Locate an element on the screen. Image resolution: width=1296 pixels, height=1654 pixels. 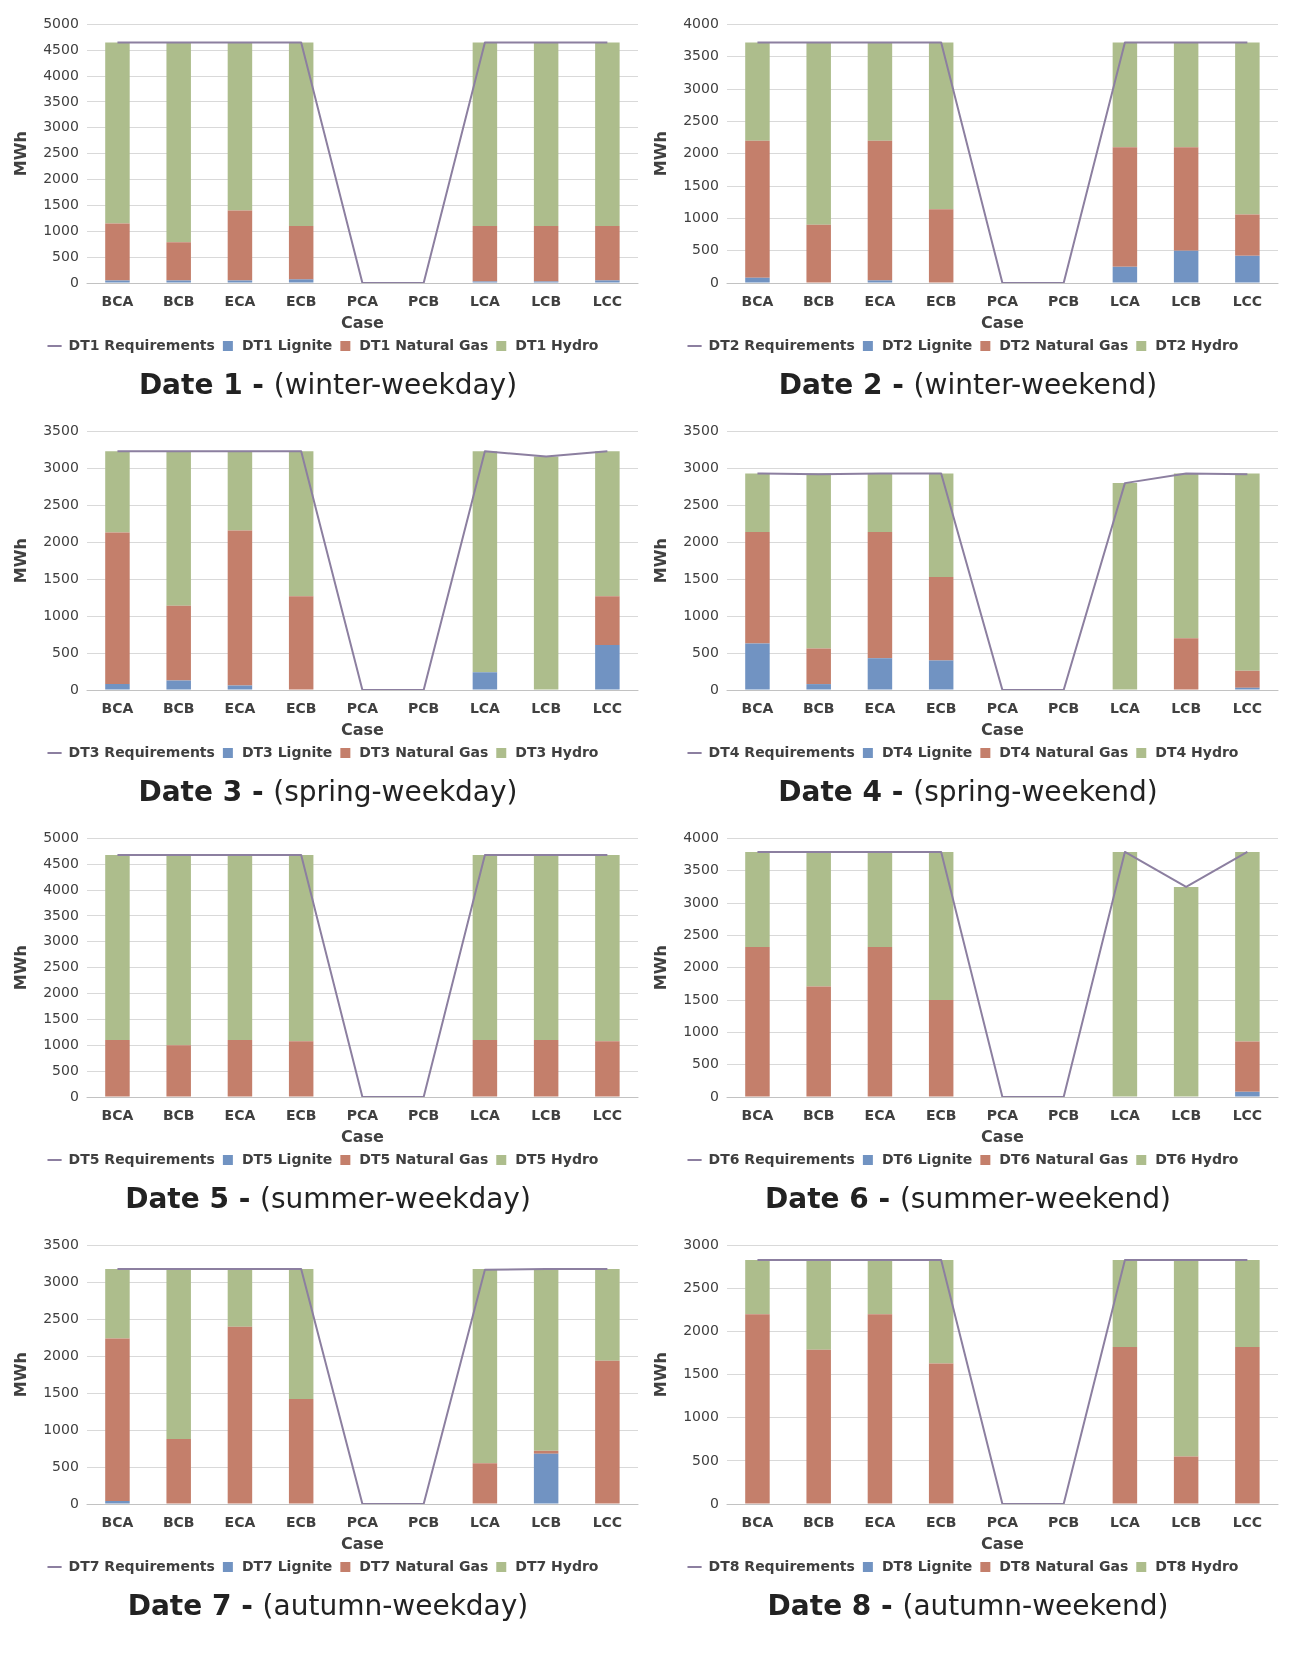
legend-label: DT4 Requirements is located at coordinates (781, 751).